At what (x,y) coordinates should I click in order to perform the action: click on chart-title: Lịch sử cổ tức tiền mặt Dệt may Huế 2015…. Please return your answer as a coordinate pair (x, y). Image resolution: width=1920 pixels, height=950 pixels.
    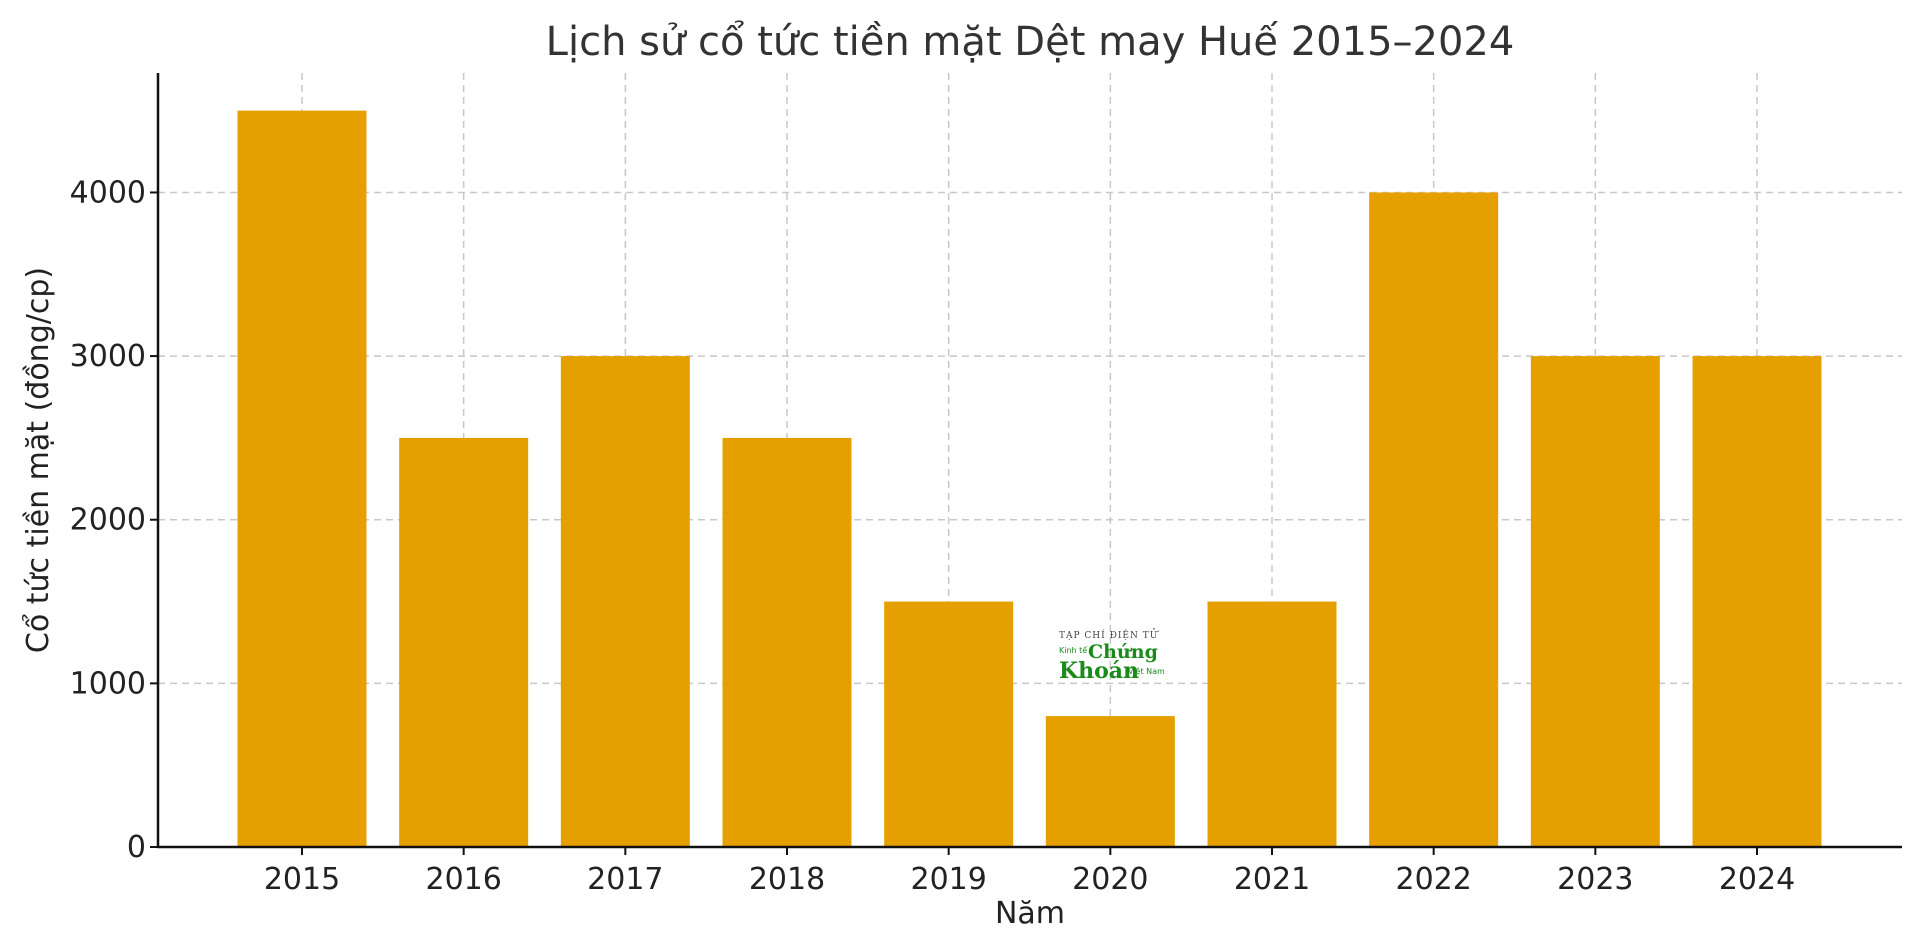
    Looking at the image, I should click on (1030, 42).